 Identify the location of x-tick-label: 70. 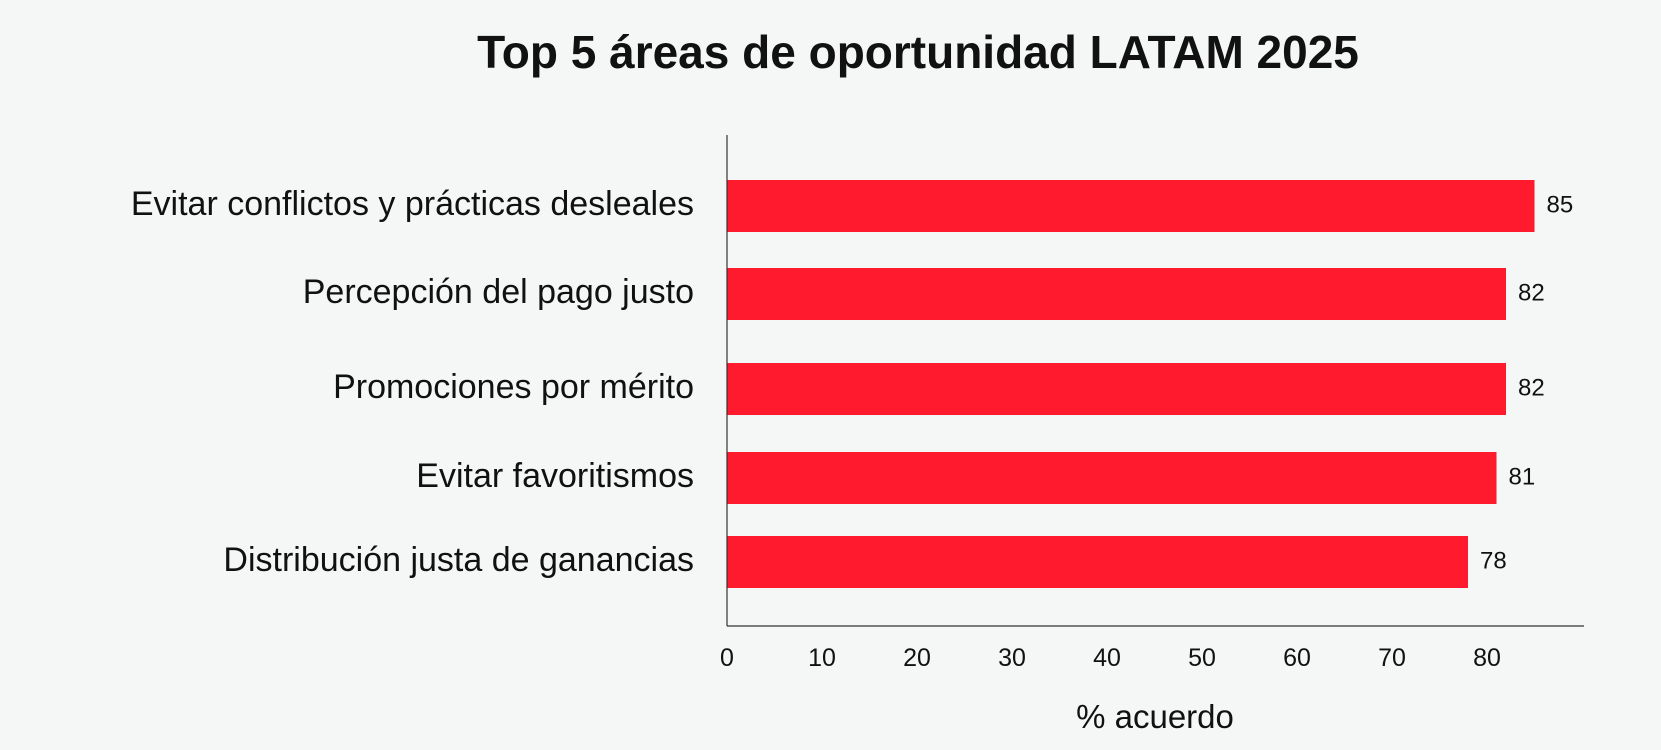
(1392, 658).